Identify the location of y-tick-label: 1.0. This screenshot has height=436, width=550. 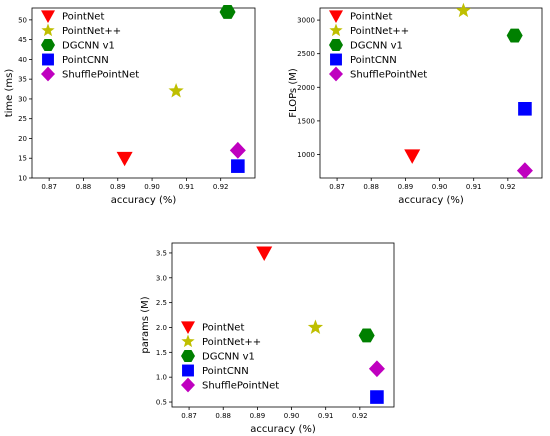
(161, 378).